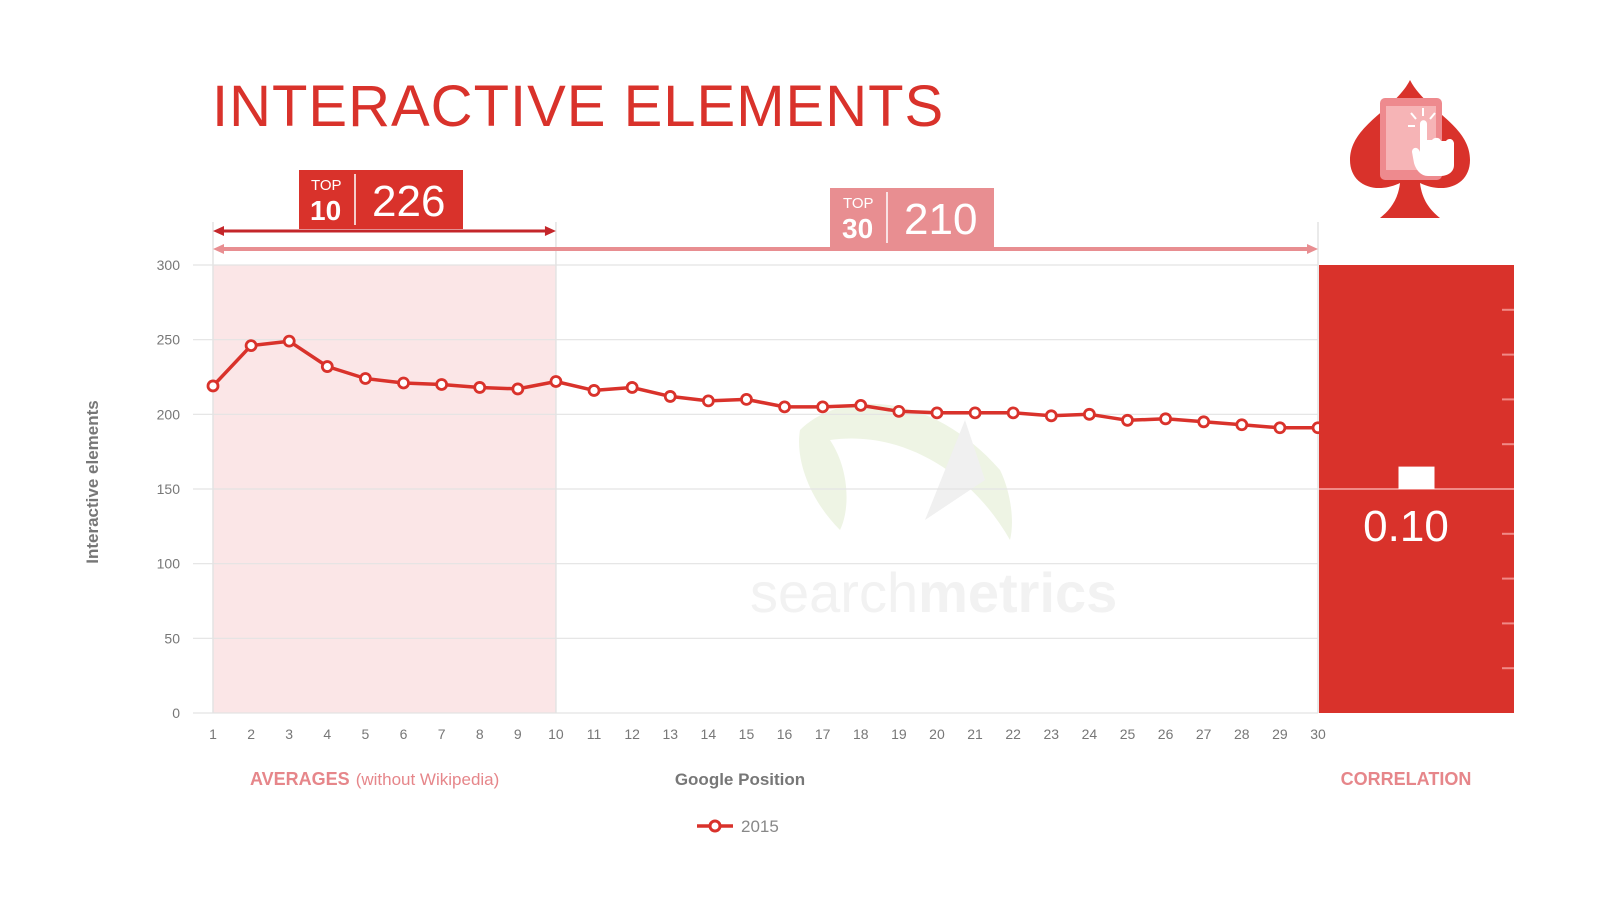  I want to click on legend: 2015, so click(738, 826).